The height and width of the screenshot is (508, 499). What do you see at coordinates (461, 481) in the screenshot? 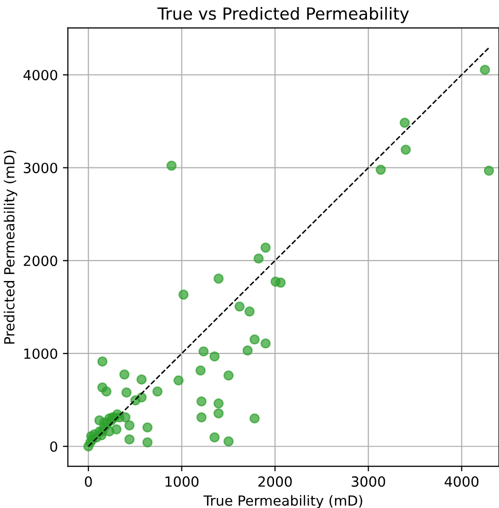
I see `x-tick-label: 4000` at bounding box center [461, 481].